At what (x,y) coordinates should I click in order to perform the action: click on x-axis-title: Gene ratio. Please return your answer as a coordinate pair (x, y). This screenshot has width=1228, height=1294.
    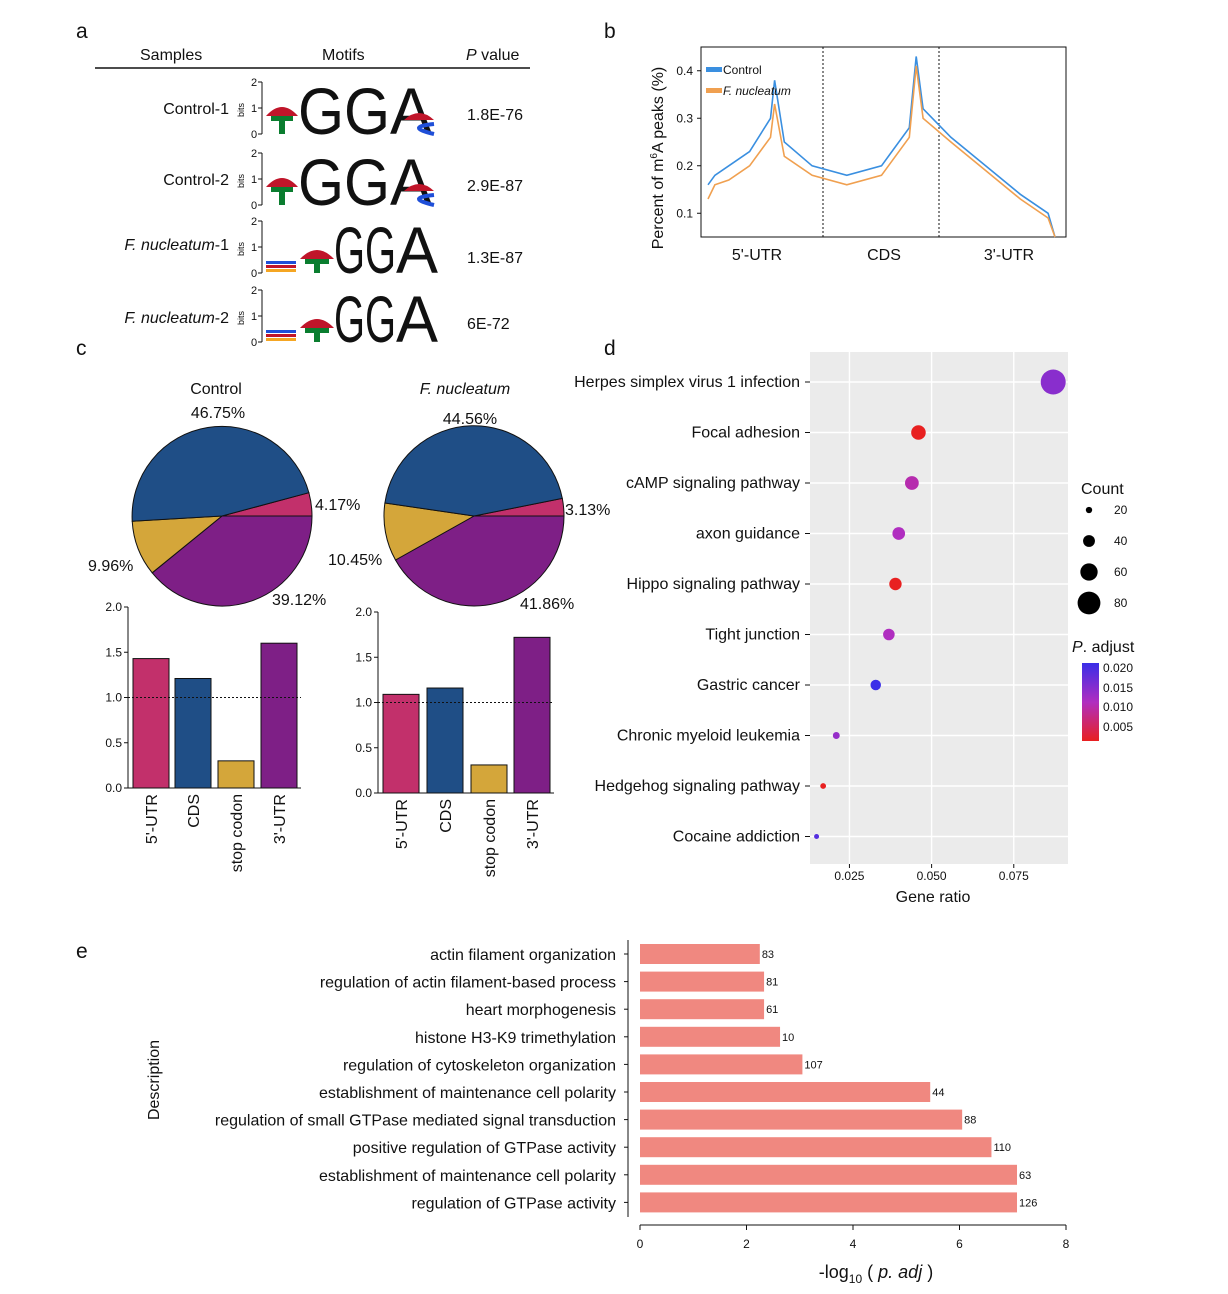
    Looking at the image, I should click on (933, 897).